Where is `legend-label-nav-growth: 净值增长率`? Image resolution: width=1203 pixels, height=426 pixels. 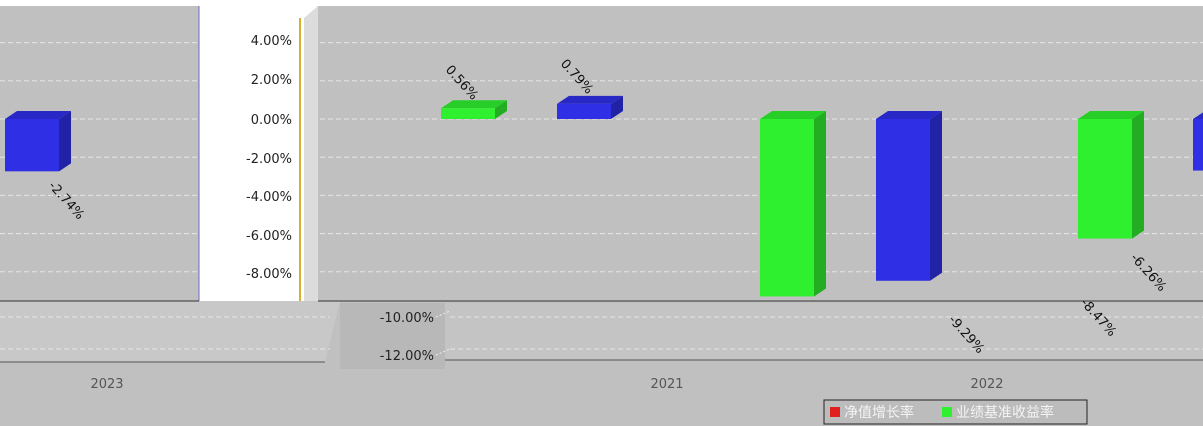
legend-label-nav-growth: 净值增长率 is located at coordinates (879, 412).